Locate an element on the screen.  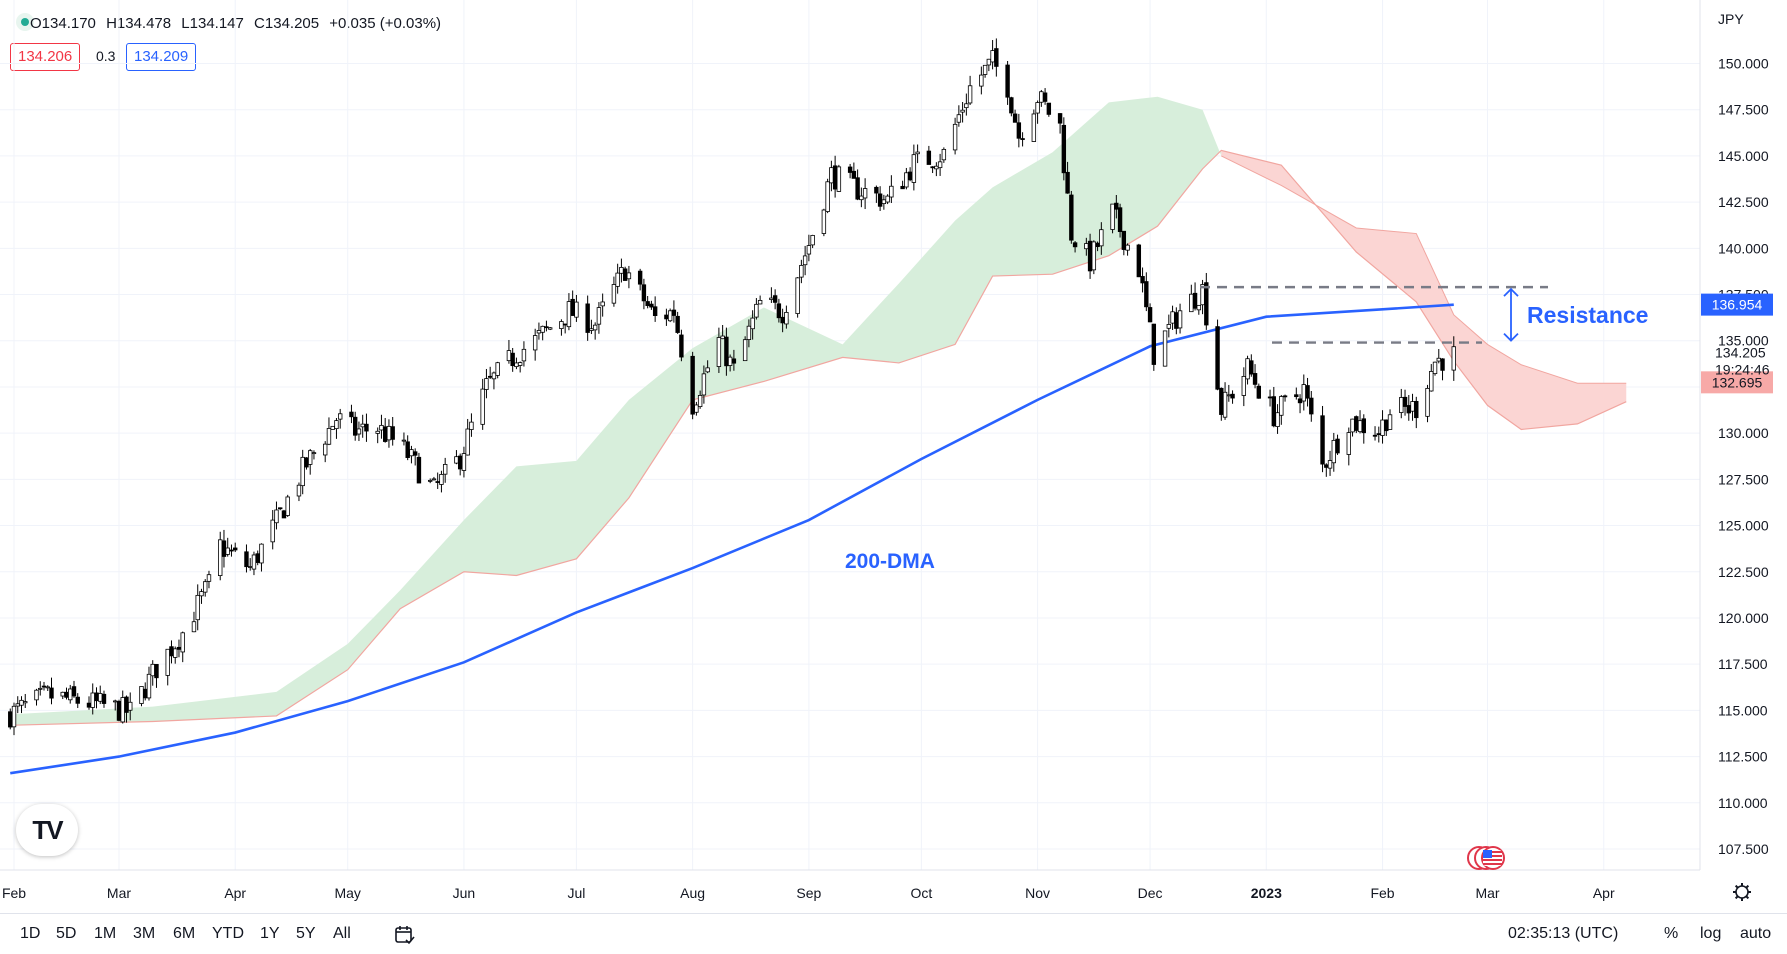
x-tick-label: 2023 is located at coordinates (1266, 893).